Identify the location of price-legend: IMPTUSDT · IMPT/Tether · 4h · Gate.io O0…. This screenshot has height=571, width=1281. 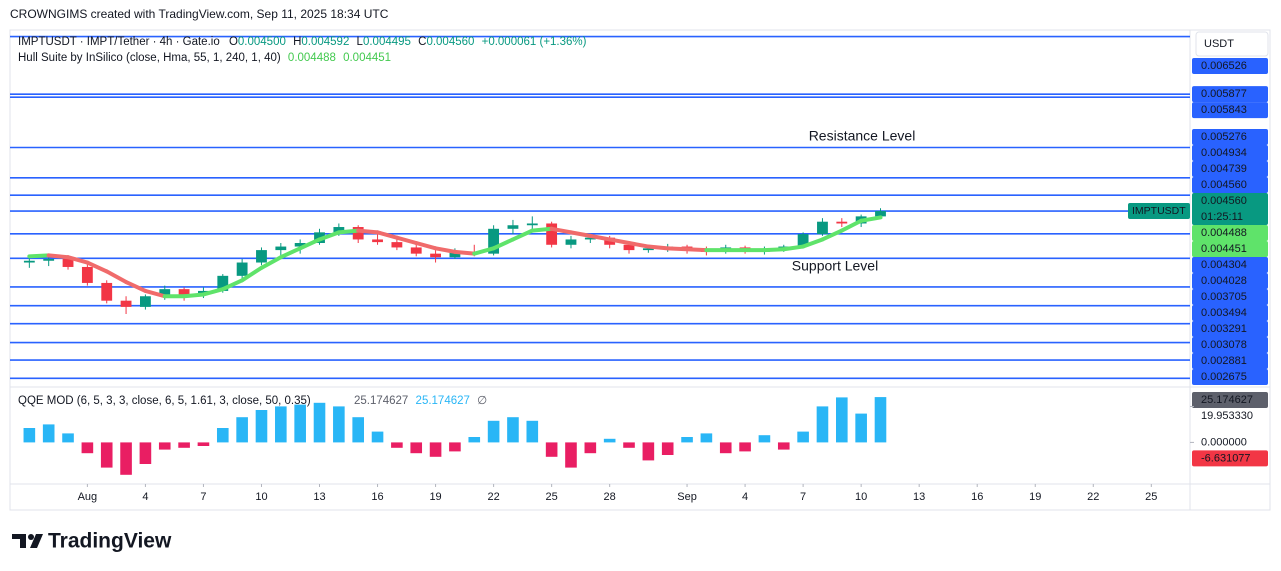
(302, 42).